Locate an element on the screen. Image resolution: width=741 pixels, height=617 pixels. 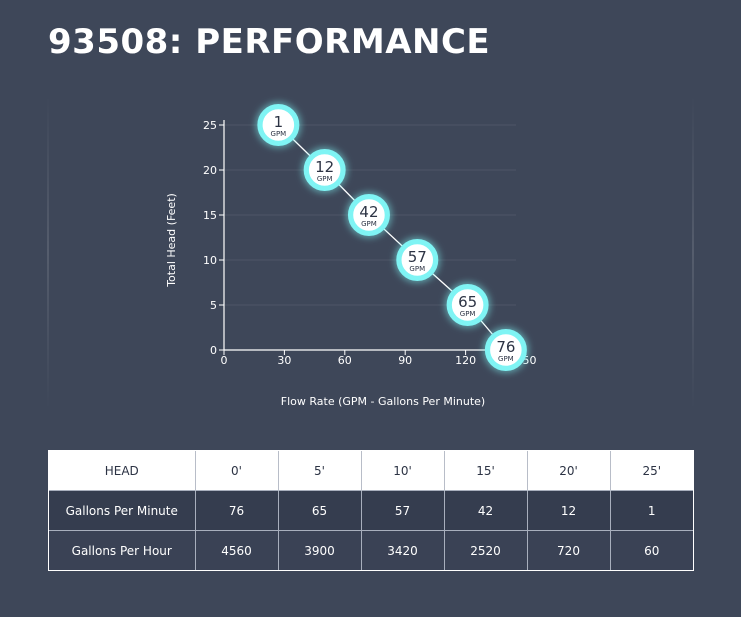
table-row: Gallons Per Minute 76 65 57 42 12 1 is located at coordinates (371, 510).